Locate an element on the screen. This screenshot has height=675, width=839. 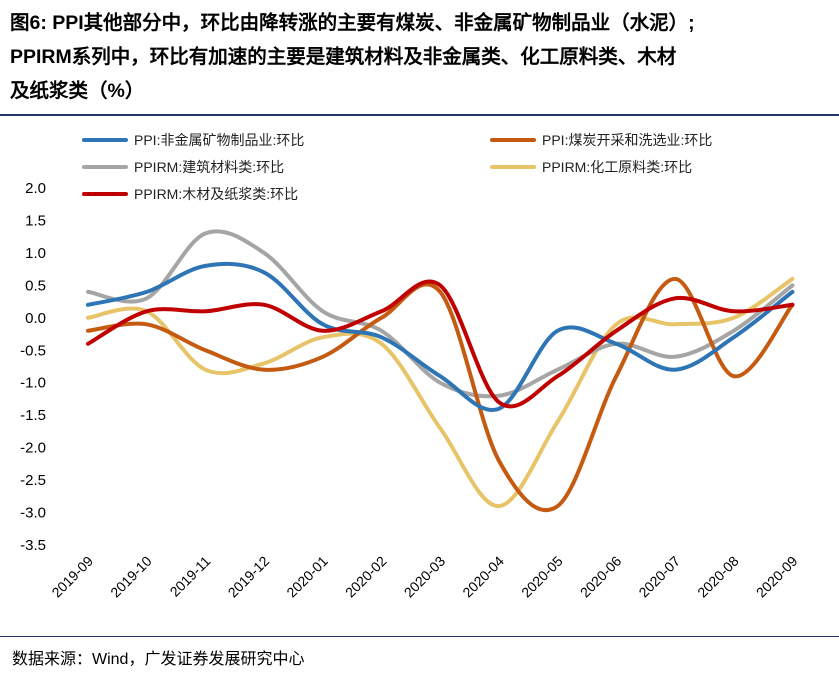
x-tick-label: 2019-12 is located at coordinates (249, 577).